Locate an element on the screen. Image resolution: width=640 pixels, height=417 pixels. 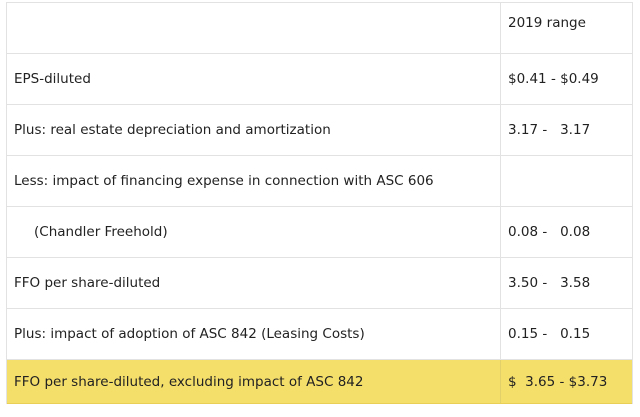
table-row: FFO per share-diluted 3.50 - 3.58 is located at coordinates (319, 283).